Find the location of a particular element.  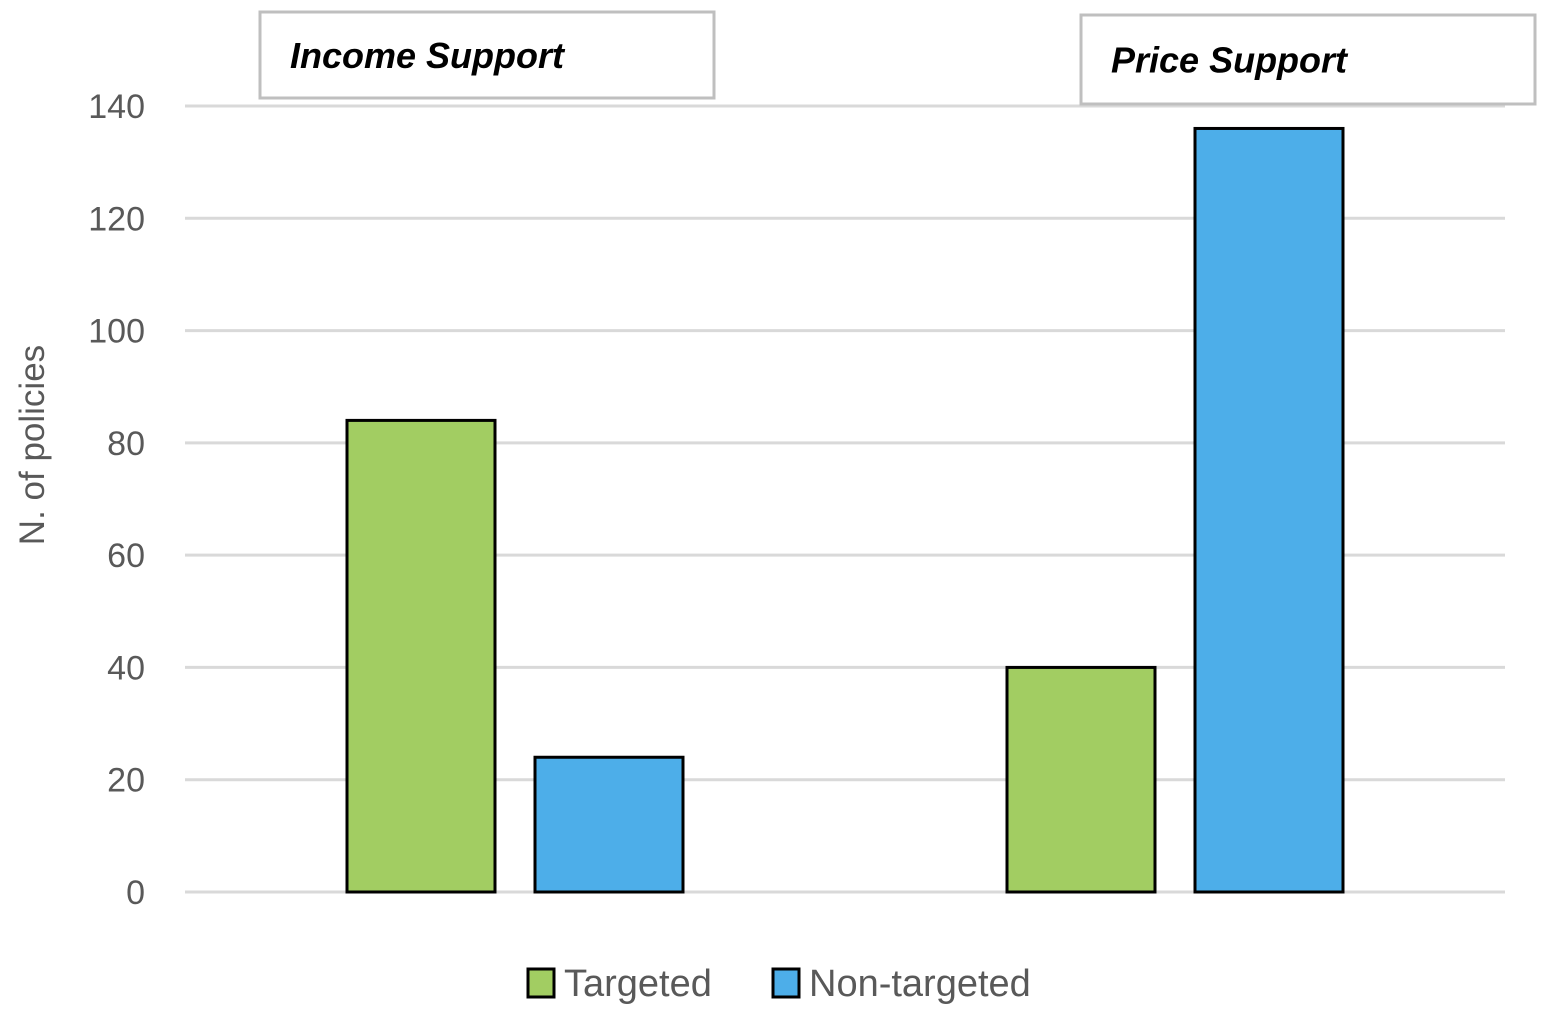

category-label: Income Support is located at coordinates (428, 55).